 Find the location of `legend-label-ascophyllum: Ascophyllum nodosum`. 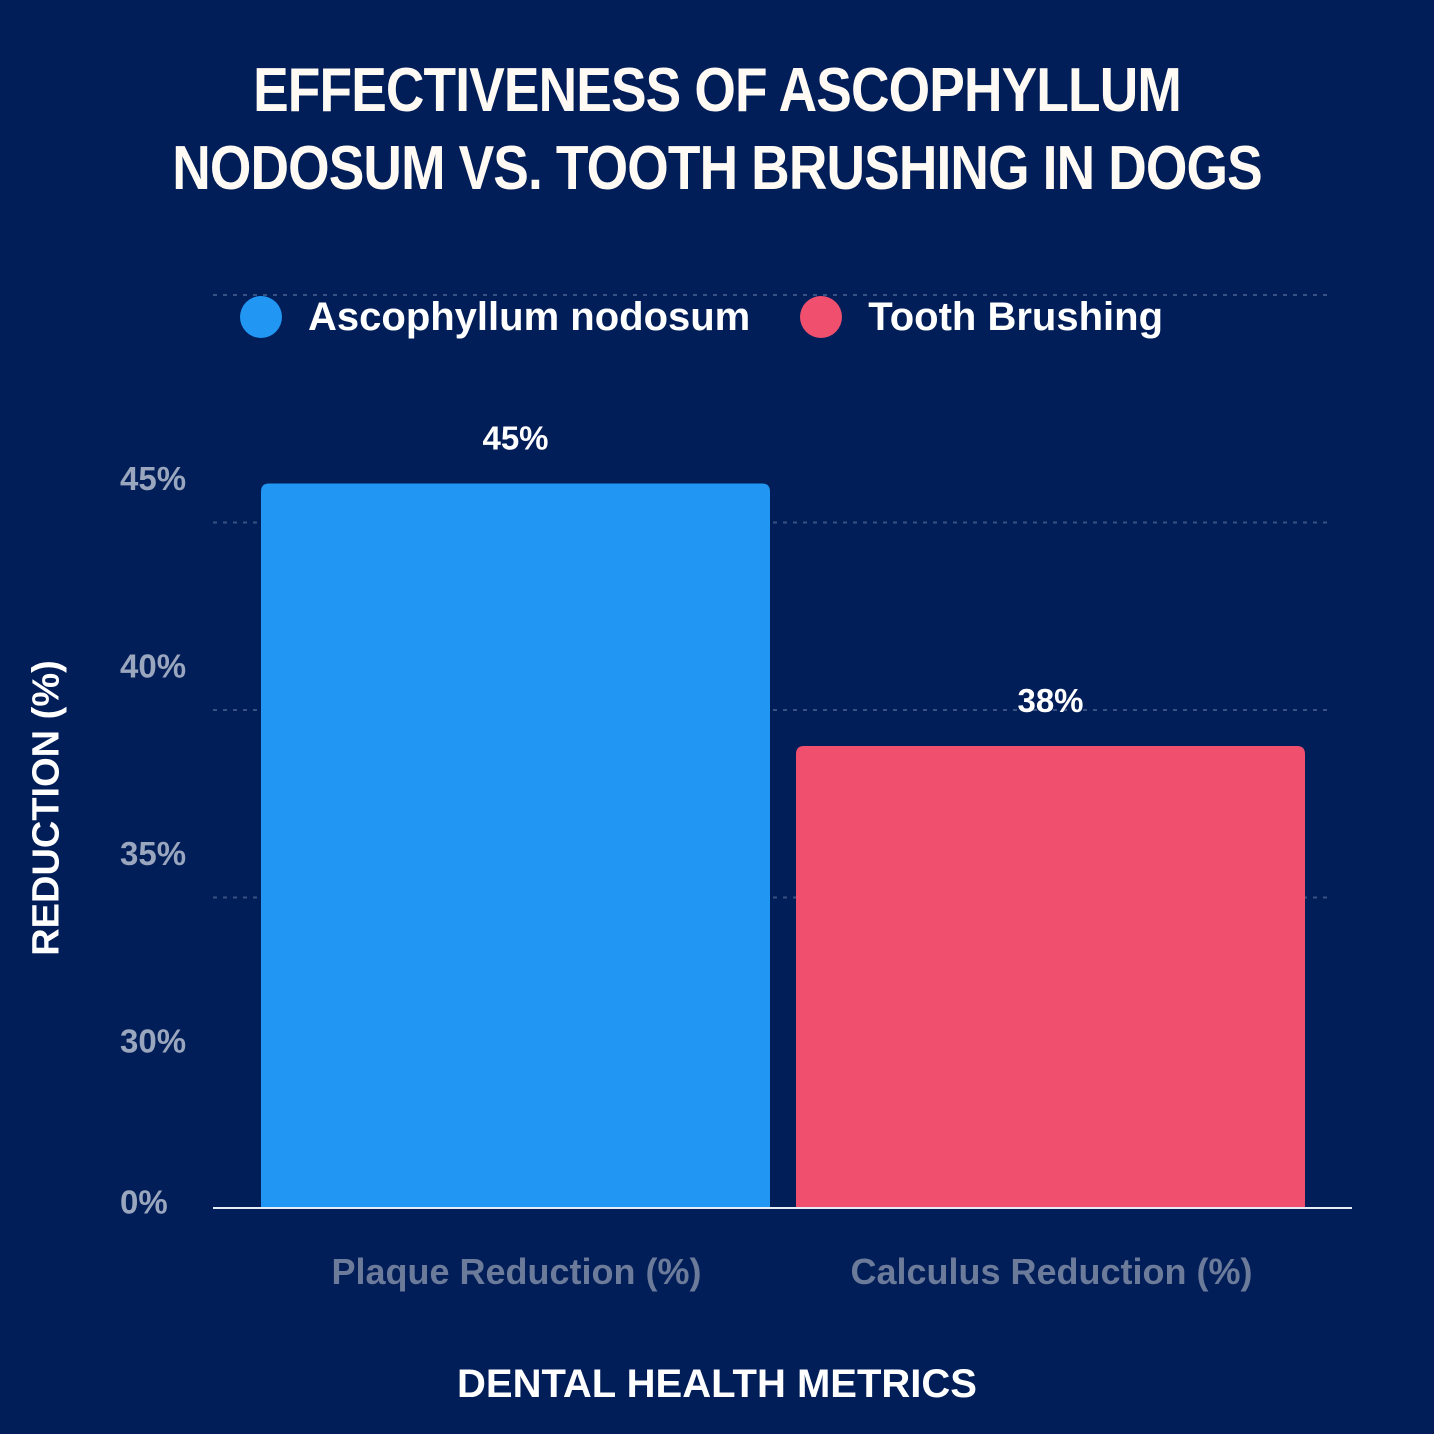

legend-label-ascophyllum: Ascophyllum nodosum is located at coordinates (529, 316).